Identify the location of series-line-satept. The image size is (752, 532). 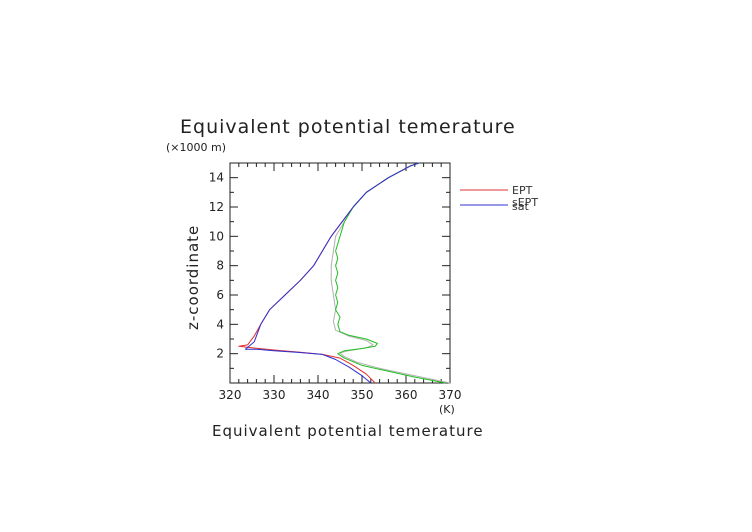
(332, 273).